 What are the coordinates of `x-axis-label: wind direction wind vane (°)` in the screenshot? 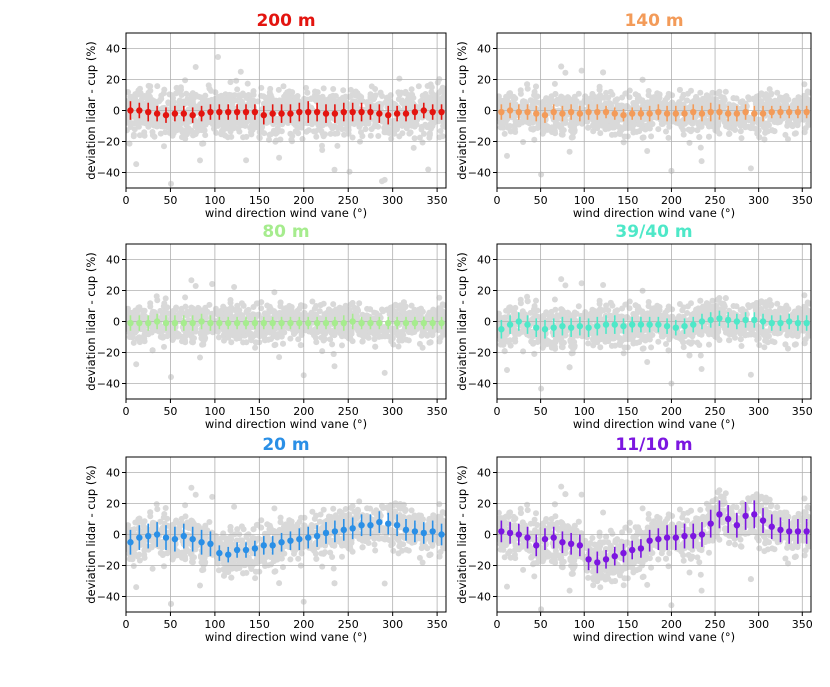 It's located at (286, 424).